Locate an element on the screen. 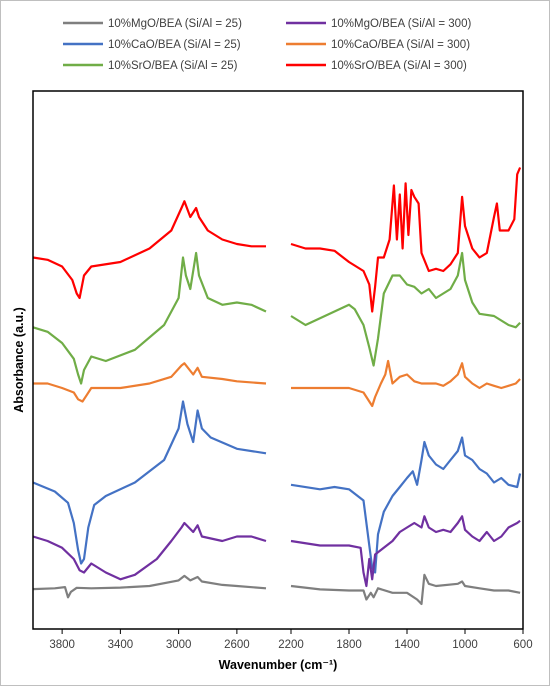 This screenshot has height=690, width=550. legend-label: 10%MgO/BEA (Si/Al = 25) is located at coordinates (175, 24).